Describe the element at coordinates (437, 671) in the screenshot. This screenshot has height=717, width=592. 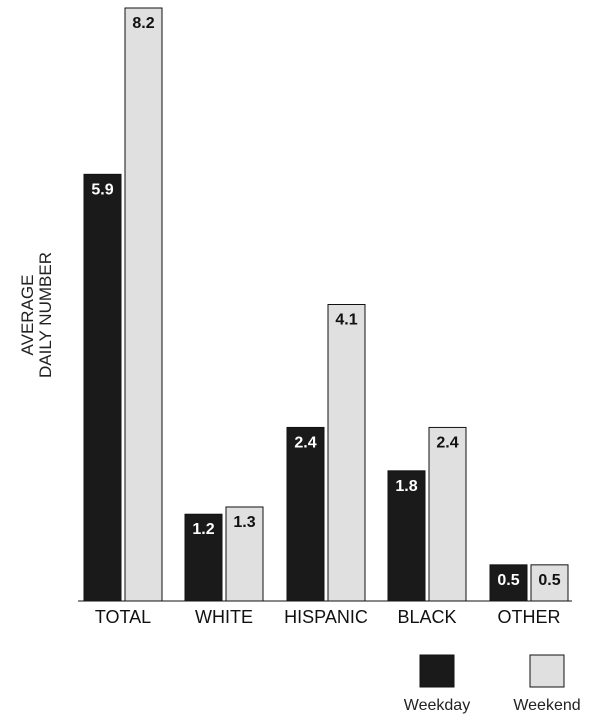
I see `legend-swatch-weekday` at that location.